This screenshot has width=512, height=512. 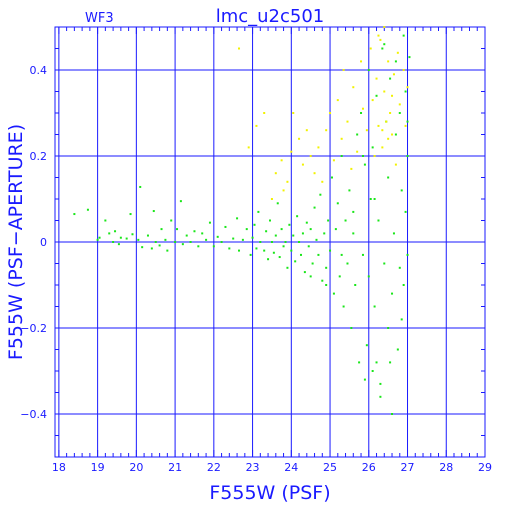 What do you see at coordinates (33, 414) in the screenshot?
I see `y-tick-label: −0.4` at bounding box center [33, 414].